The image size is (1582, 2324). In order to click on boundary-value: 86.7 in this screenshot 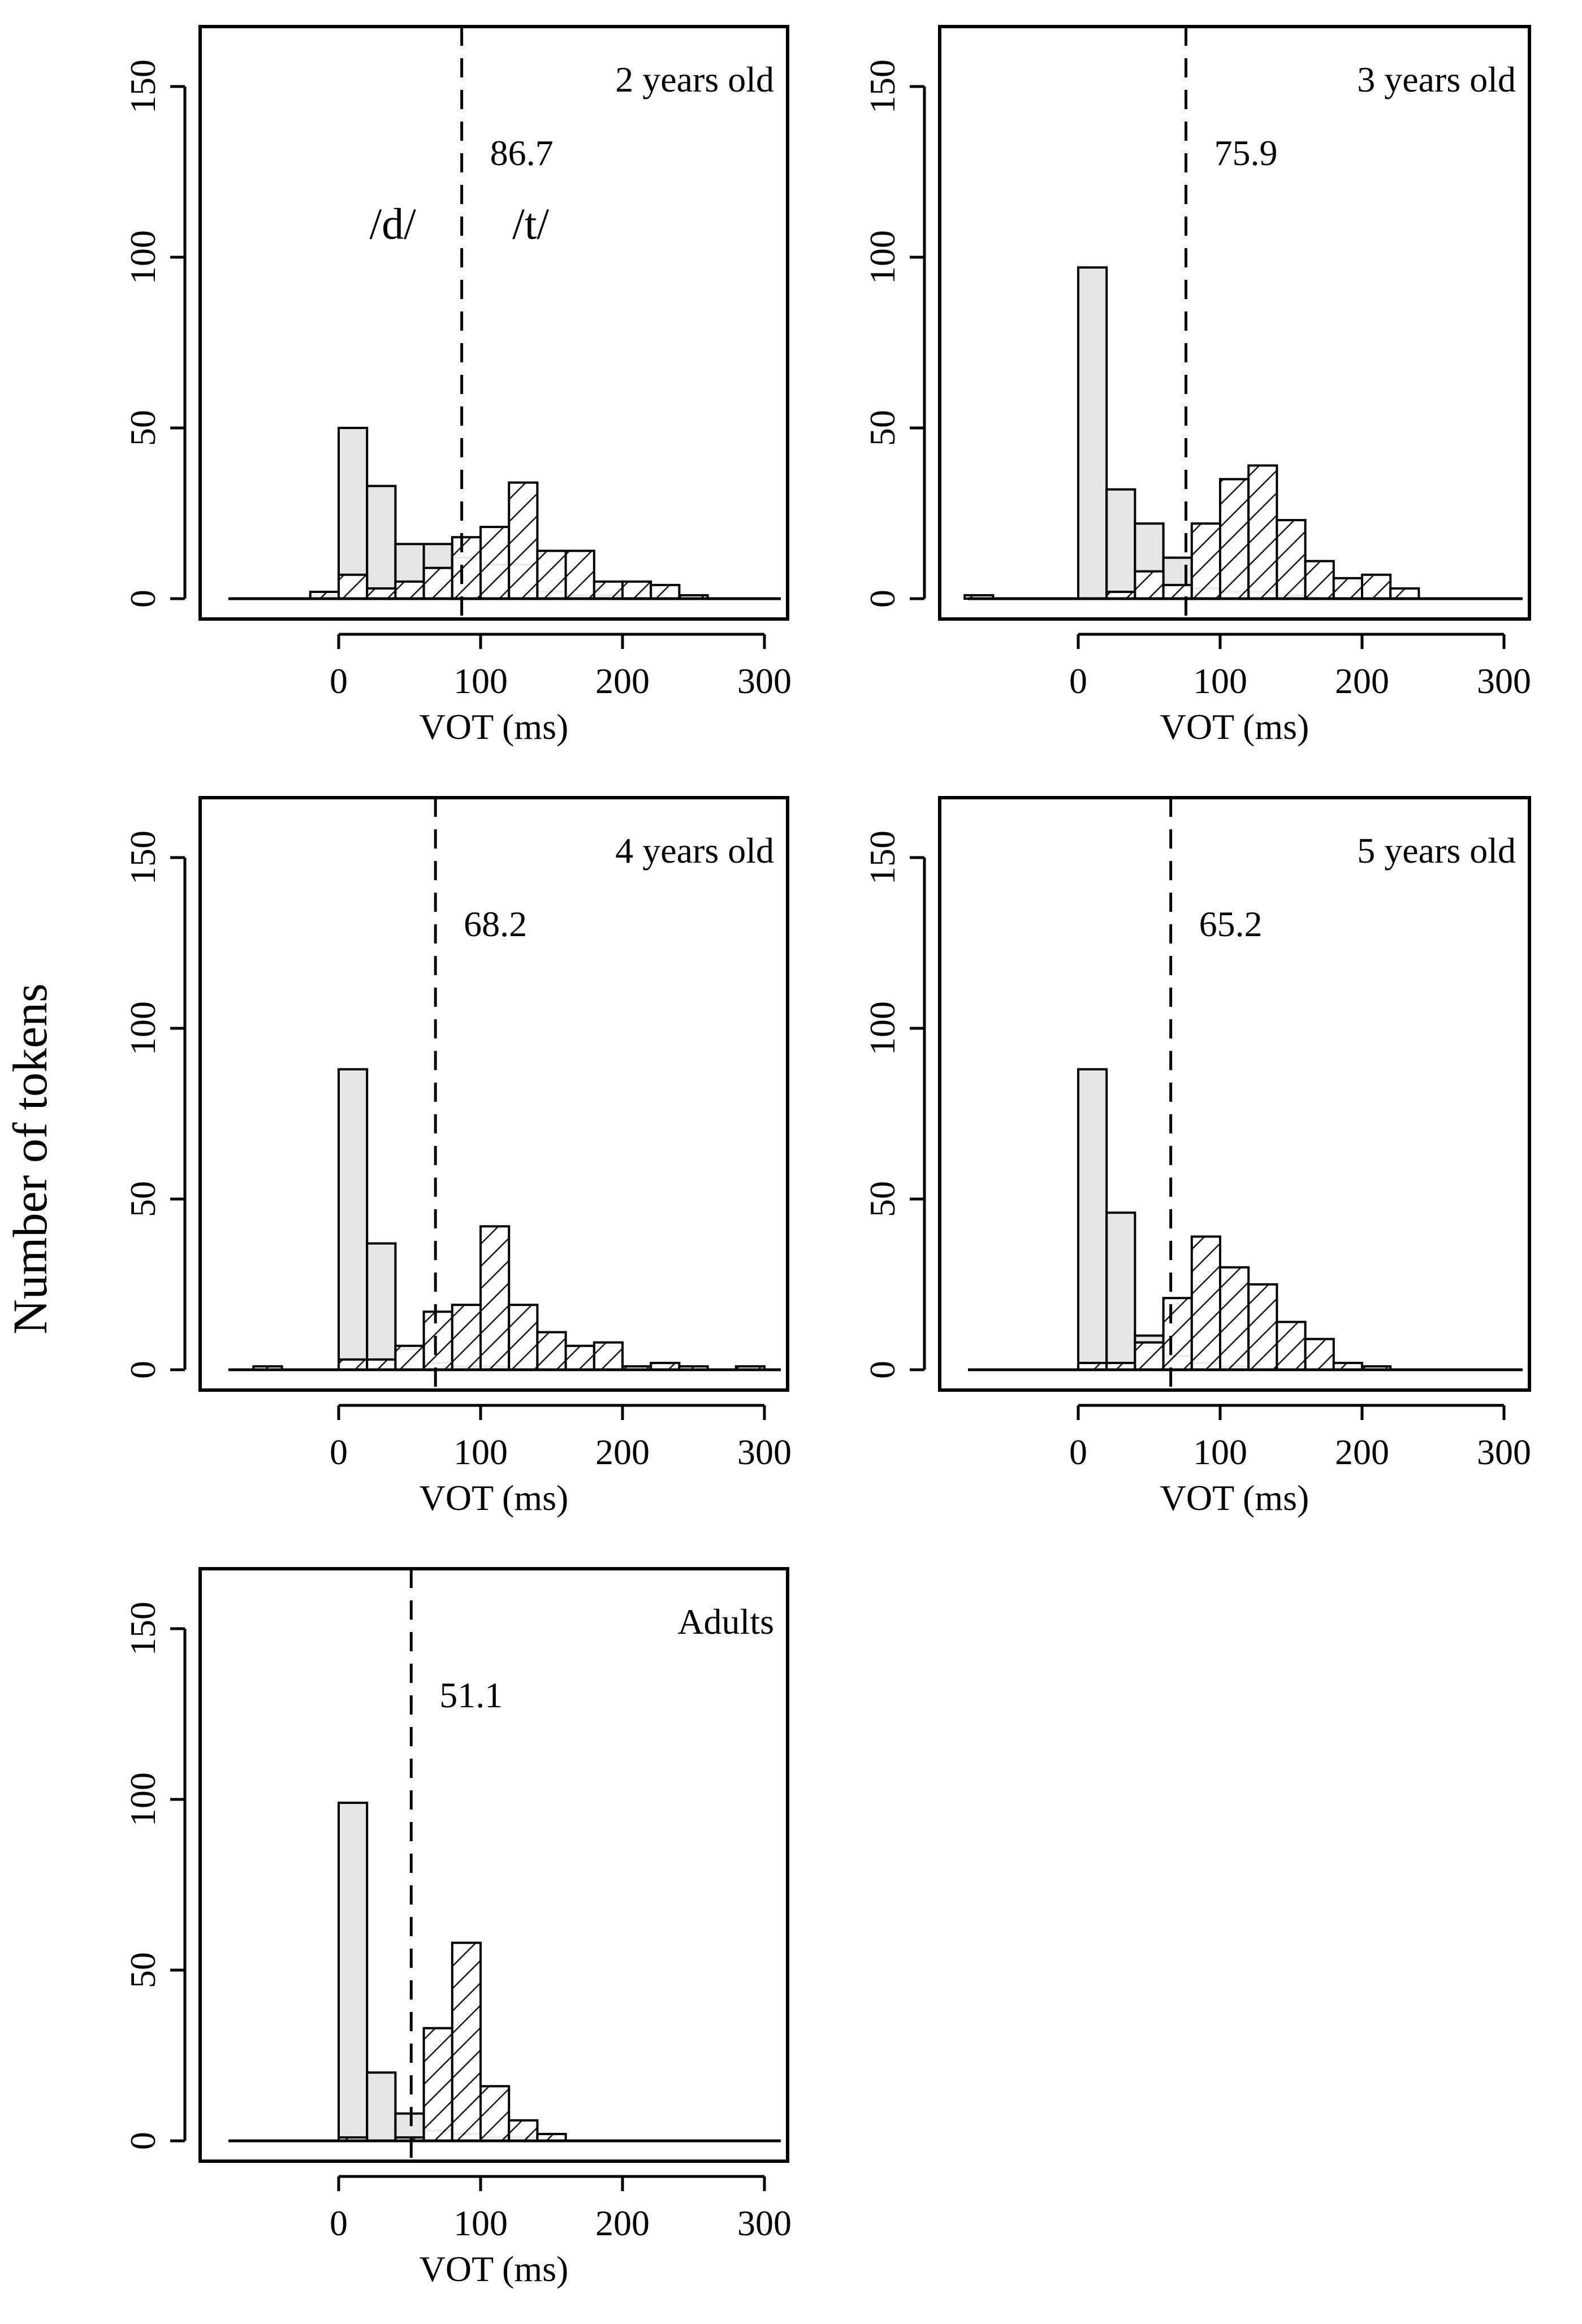, I will do `click(522, 153)`.